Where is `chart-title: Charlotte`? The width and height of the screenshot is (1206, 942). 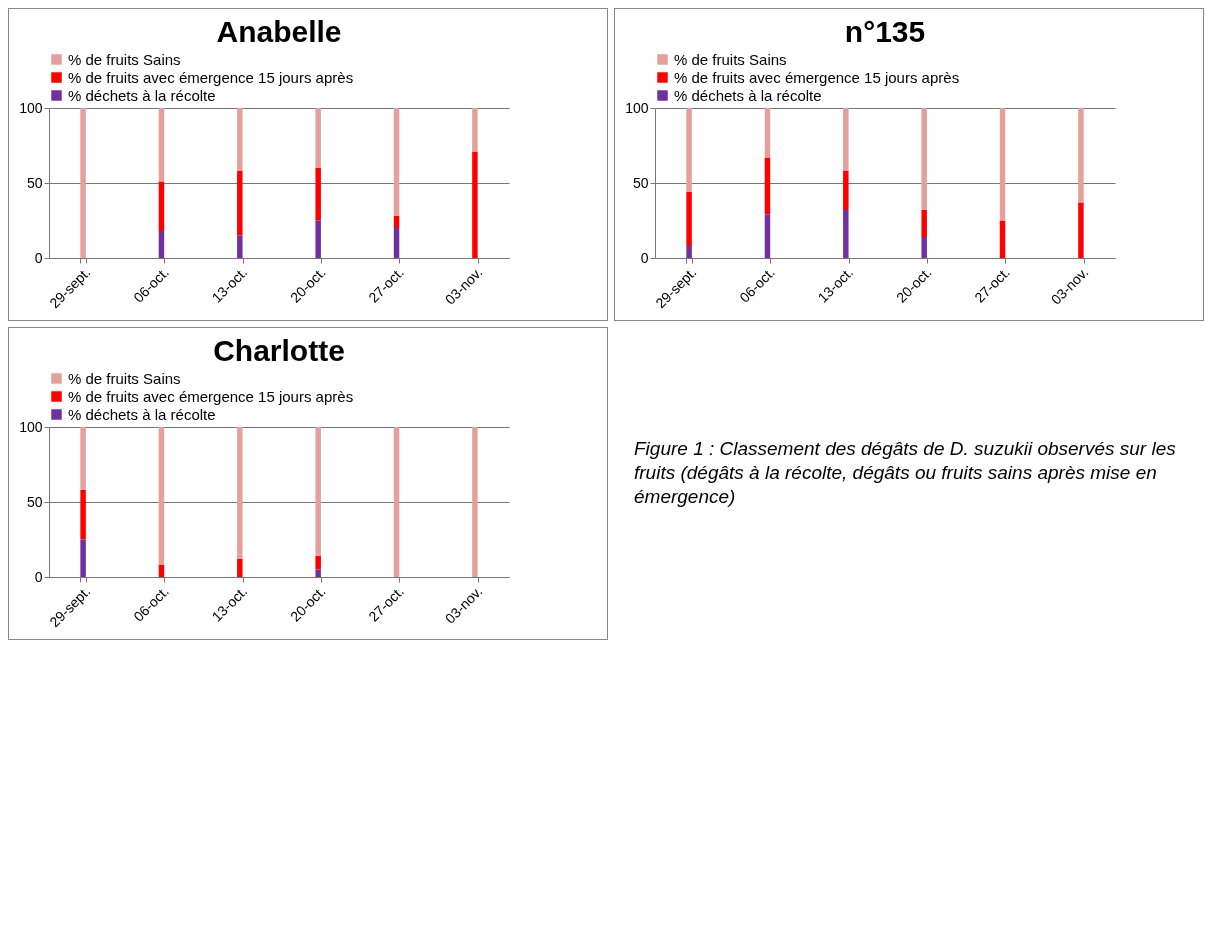
chart-title: Charlotte is located at coordinates (279, 350).